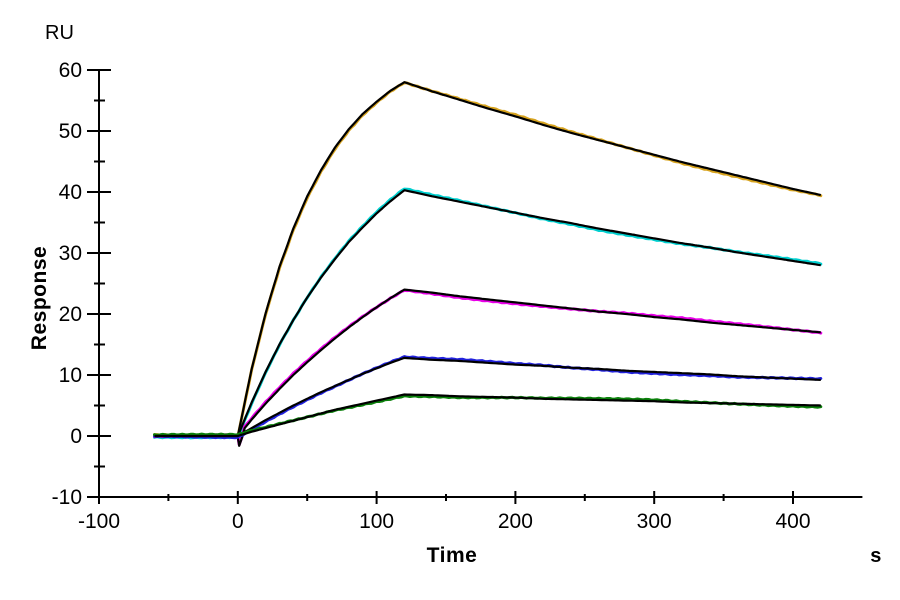 This screenshot has height=600, width=900. I want to click on y-axis-title: Response, so click(39, 298).